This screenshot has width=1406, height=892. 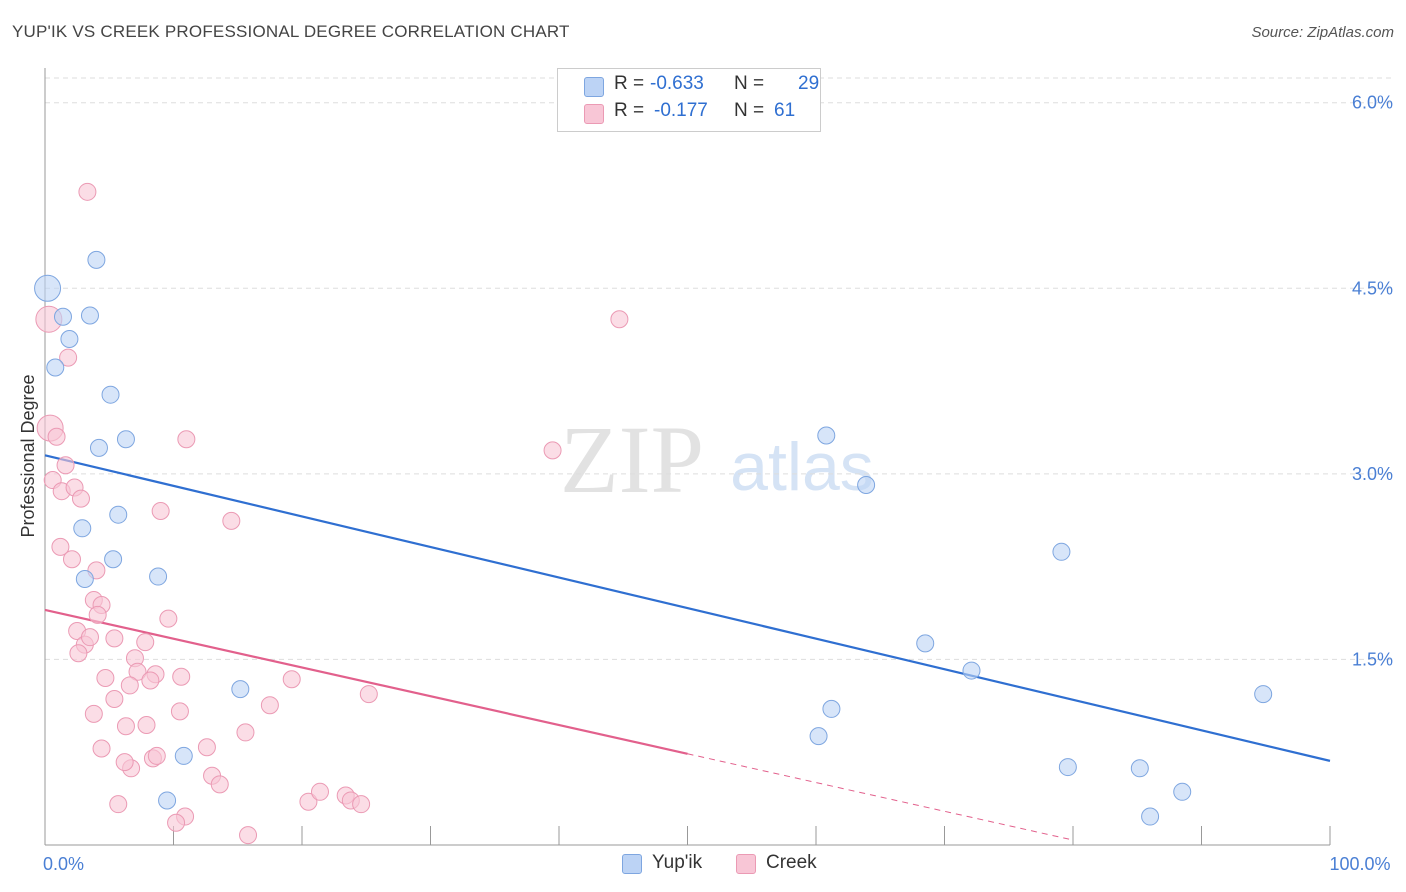 I want to click on legend-r-value: -0.633, so click(x=677, y=83).